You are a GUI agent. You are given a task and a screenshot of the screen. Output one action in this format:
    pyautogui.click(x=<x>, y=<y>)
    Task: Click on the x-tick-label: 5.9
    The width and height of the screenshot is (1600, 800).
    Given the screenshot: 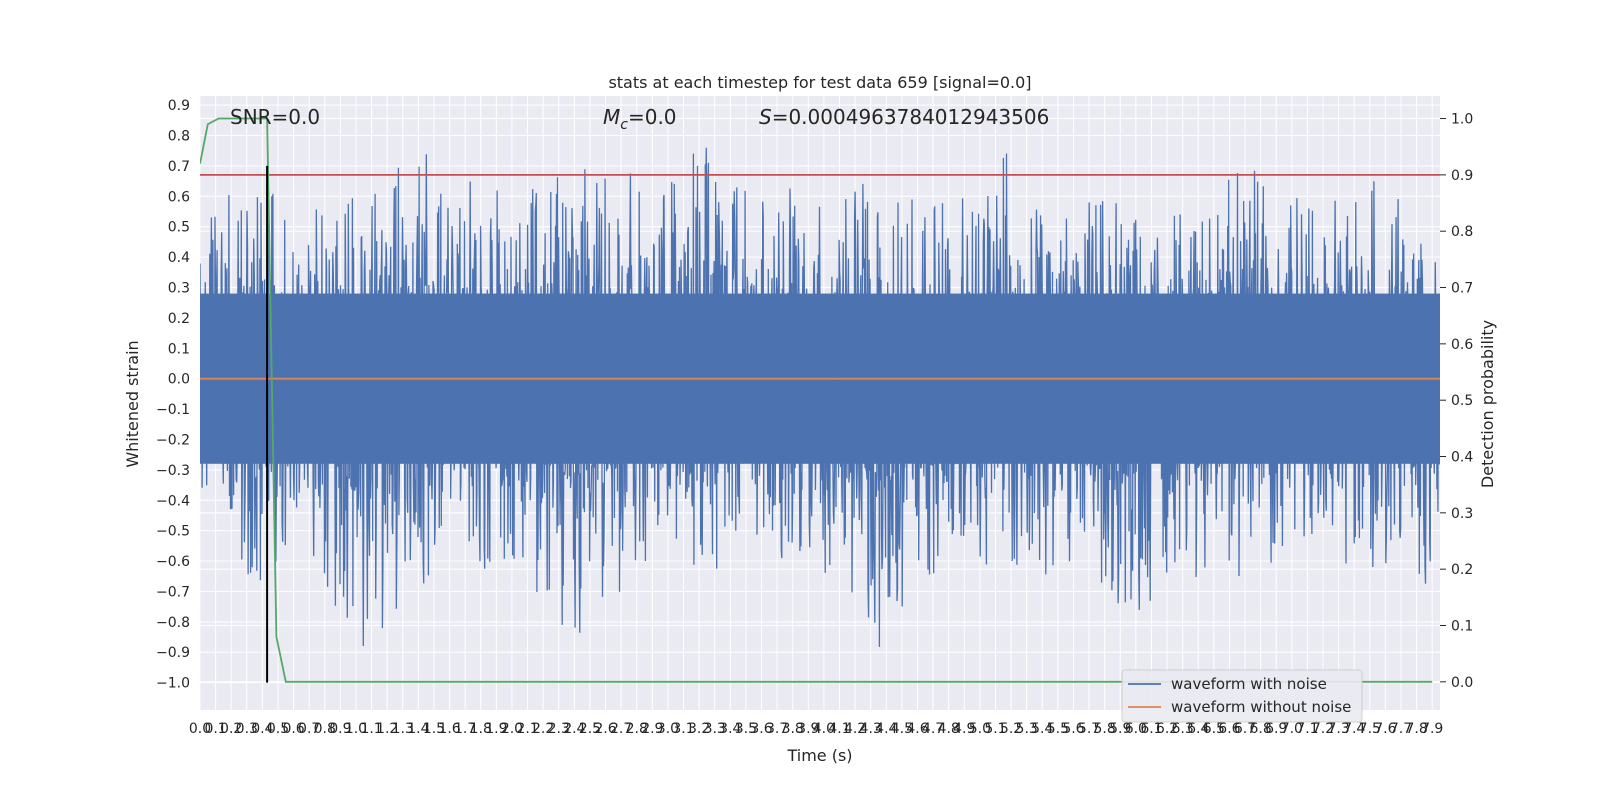 What is the action you would take?
    pyautogui.click(x=1120, y=729)
    